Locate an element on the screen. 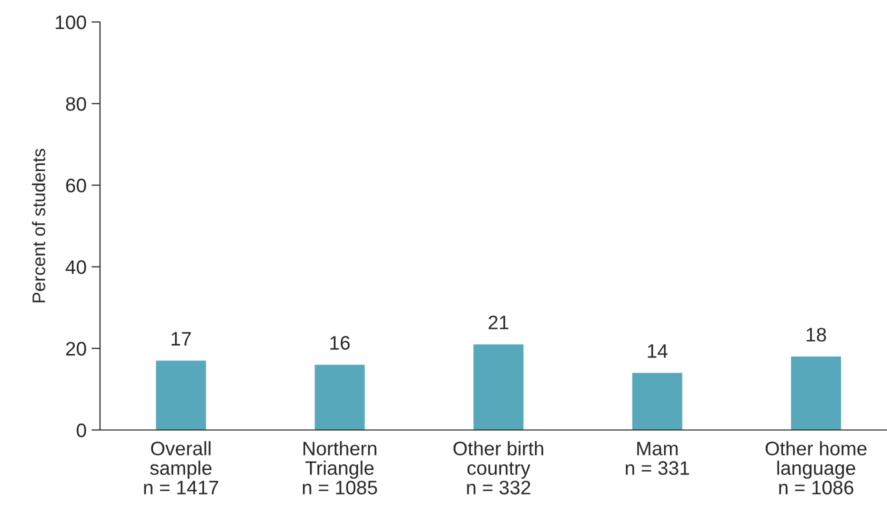 Image resolution: width=887 pixels, height=525 pixels. x-tick-label: Overall sample n = 1417 is located at coordinates (181, 467).